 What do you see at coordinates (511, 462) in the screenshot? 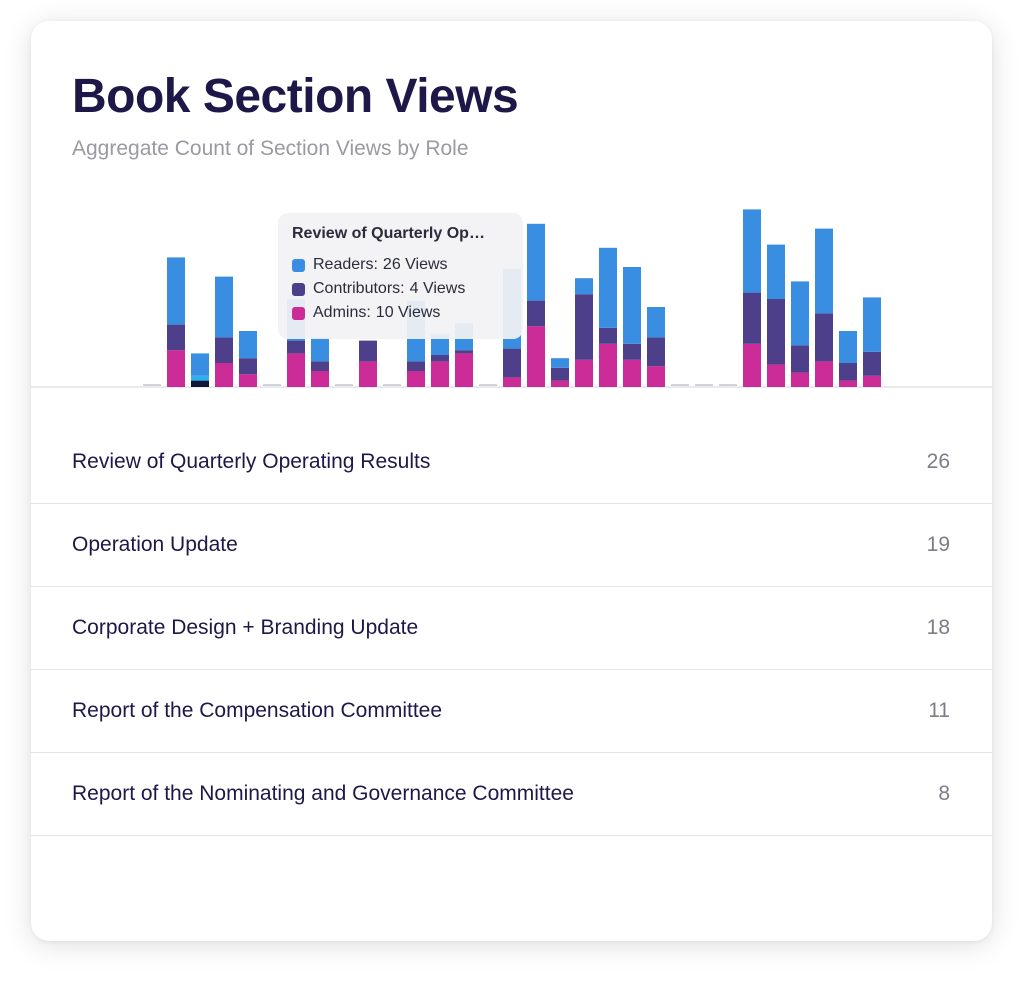
I see `section-row: Review of Quarterly Operating Results 26` at bounding box center [511, 462].